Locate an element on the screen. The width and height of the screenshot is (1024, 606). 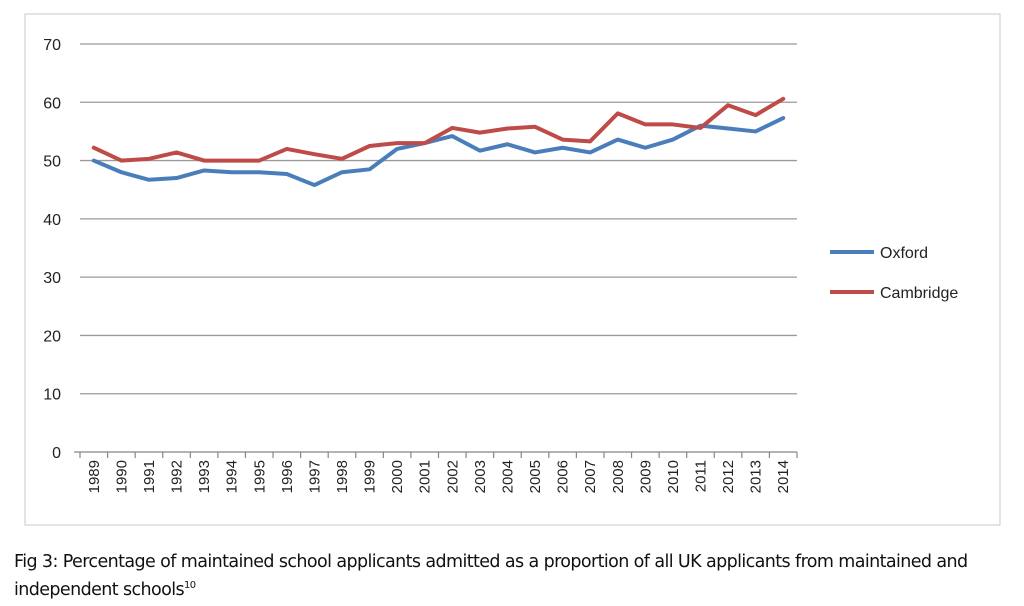
x-tick-label: 2014 is located at coordinates (783, 476).